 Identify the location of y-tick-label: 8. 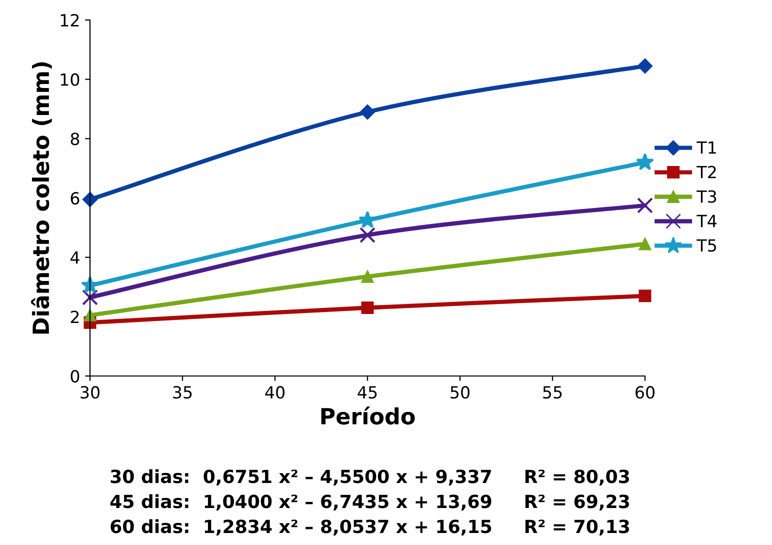
(75, 139).